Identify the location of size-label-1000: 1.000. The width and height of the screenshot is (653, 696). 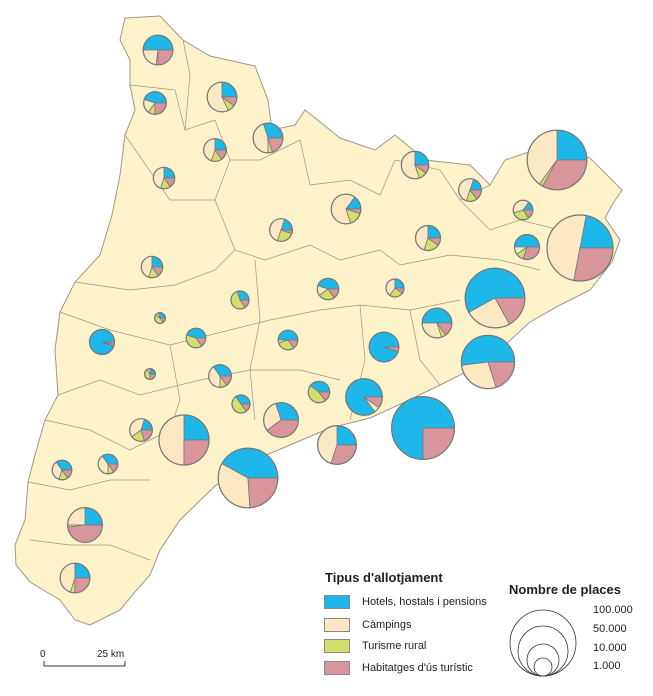
(607, 666).